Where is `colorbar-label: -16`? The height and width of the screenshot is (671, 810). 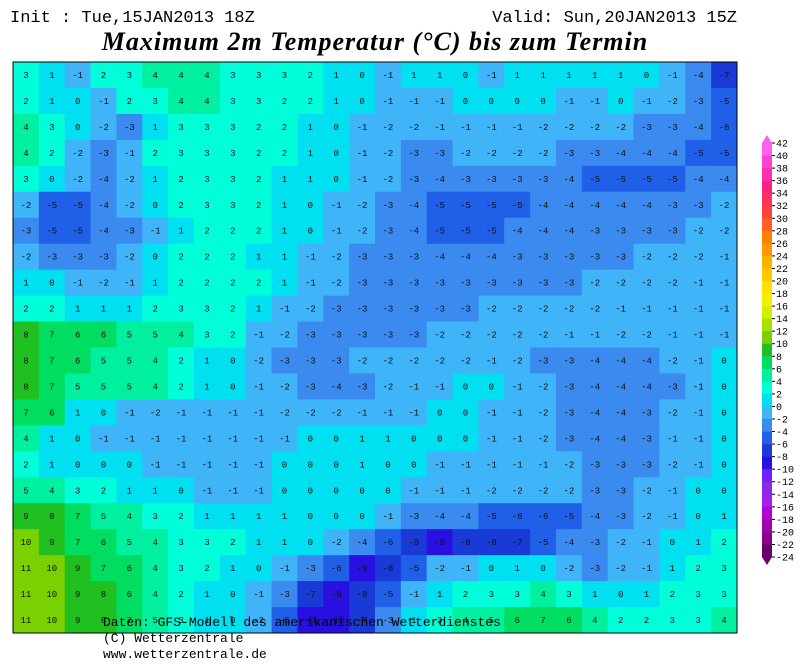 colorbar-label: -16 is located at coordinates (785, 508).